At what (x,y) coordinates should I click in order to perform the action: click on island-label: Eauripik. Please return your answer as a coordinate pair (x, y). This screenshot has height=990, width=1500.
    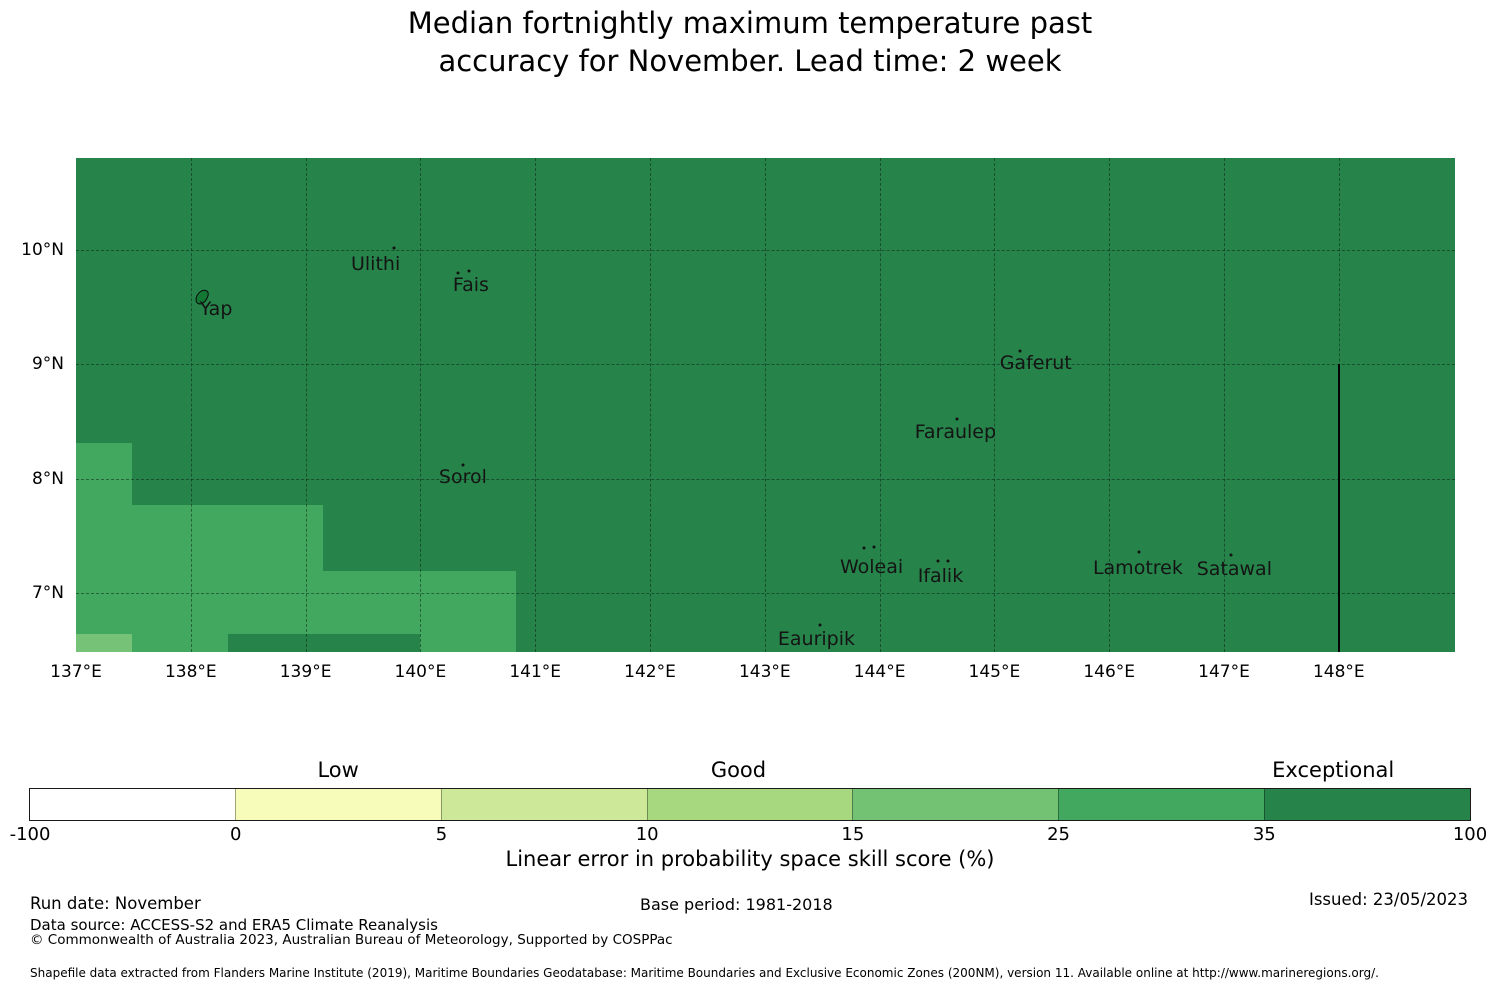
    Looking at the image, I should click on (816, 638).